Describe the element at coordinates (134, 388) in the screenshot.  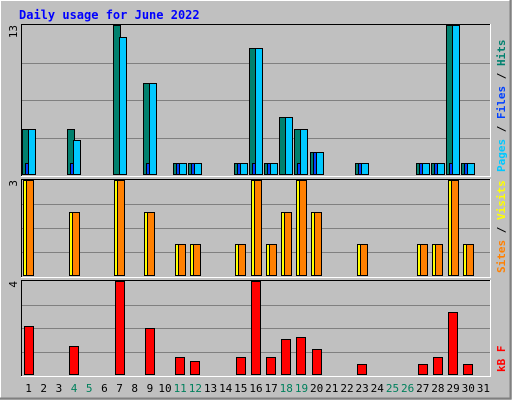
I see `x-tick-label: 8` at that location.